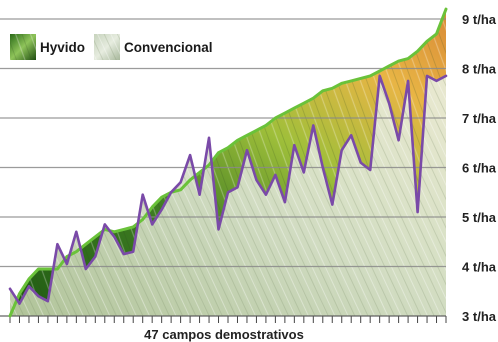 This screenshot has width=498, height=342. Describe the element at coordinates (223, 319) in the screenshot. I see `x-ticks` at that location.